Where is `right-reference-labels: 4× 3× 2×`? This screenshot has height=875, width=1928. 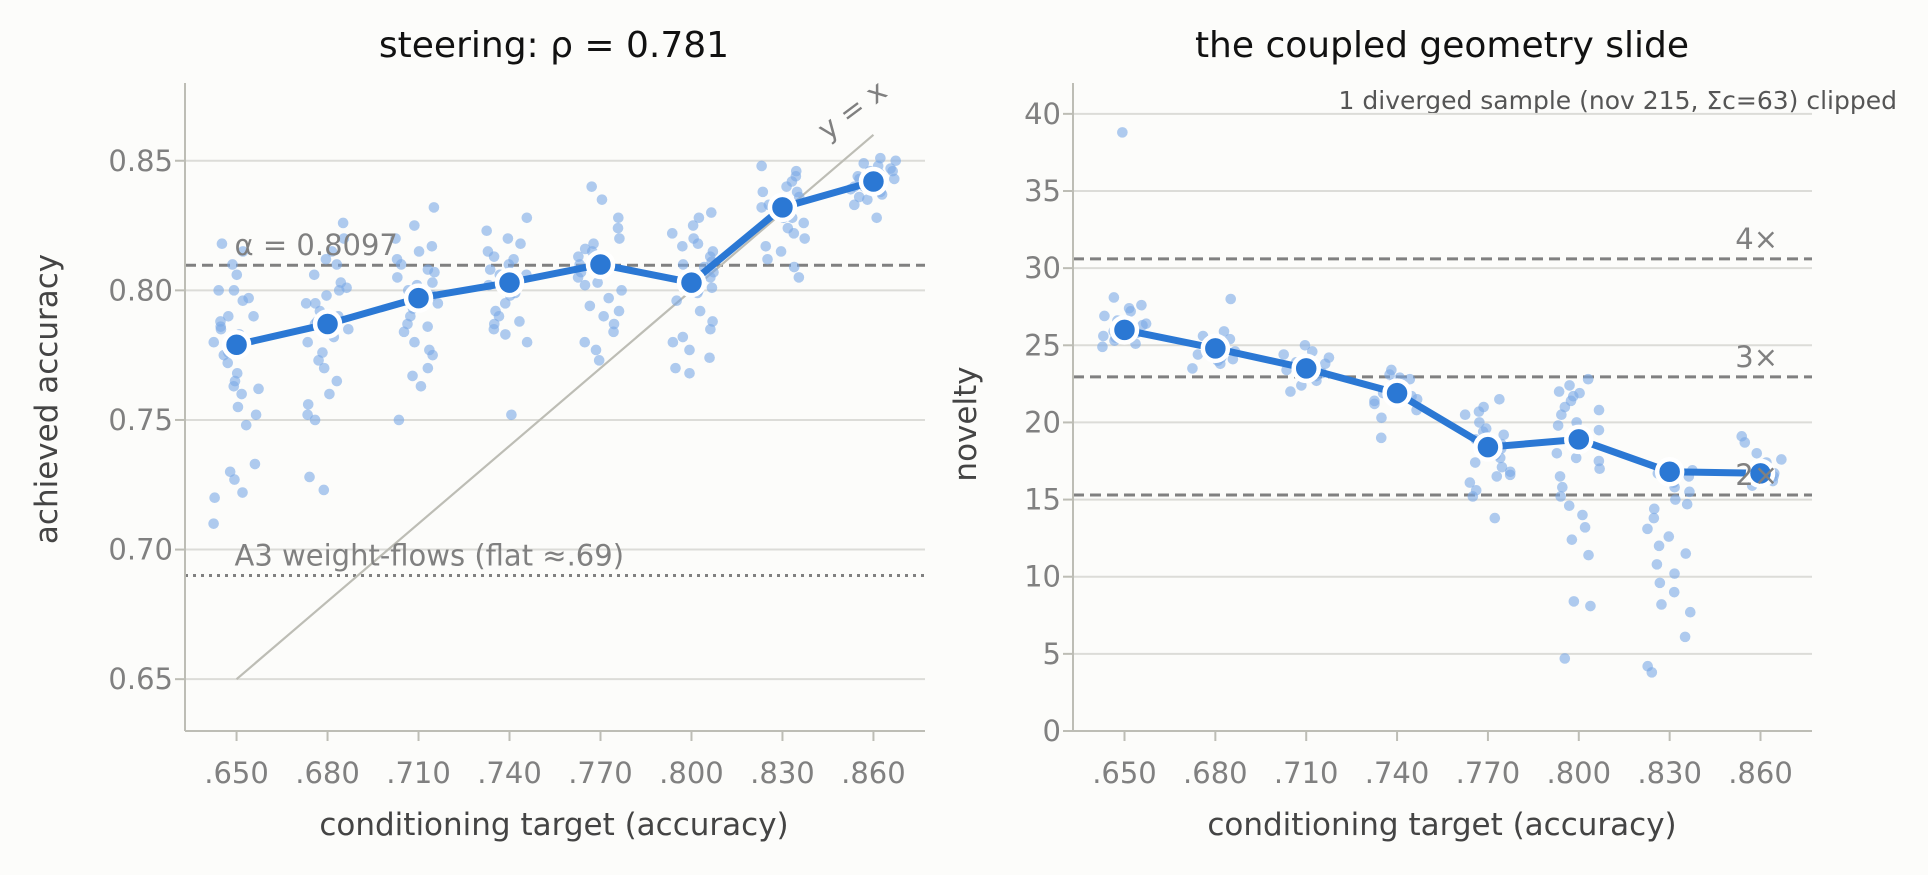
right-reference-labels: 4× 3× 2× is located at coordinates (1756, 357).